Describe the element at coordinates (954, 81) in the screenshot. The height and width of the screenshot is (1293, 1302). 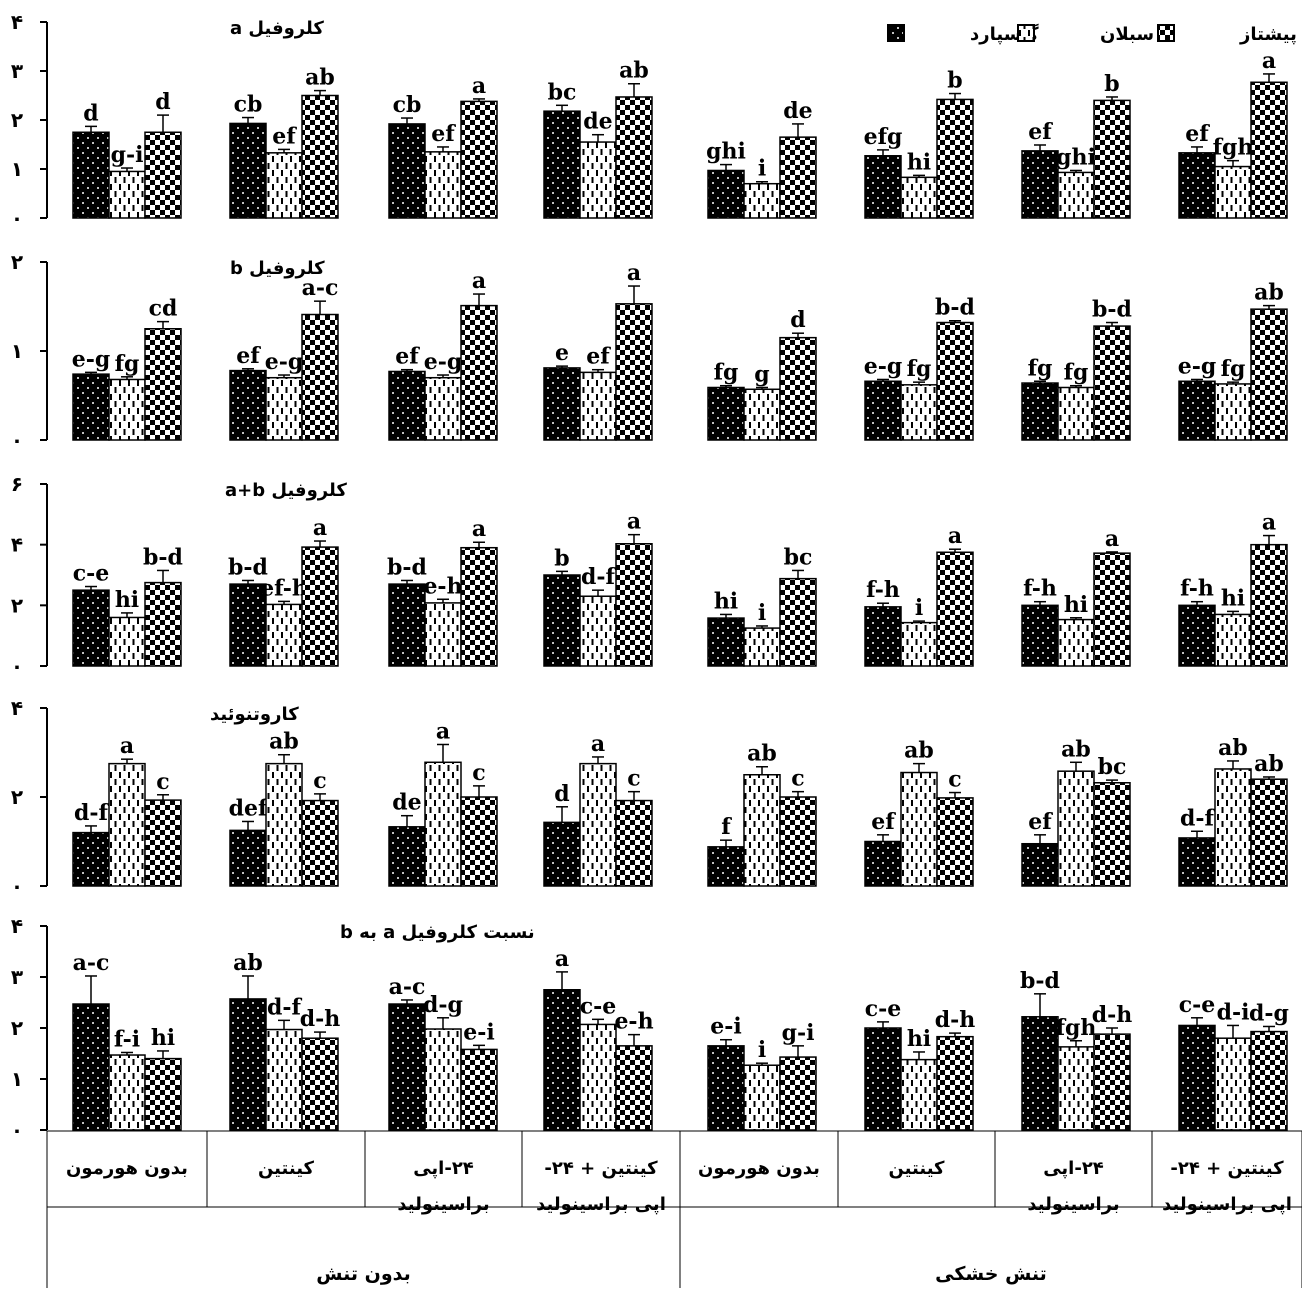
I see `significance-letter: b` at that location.